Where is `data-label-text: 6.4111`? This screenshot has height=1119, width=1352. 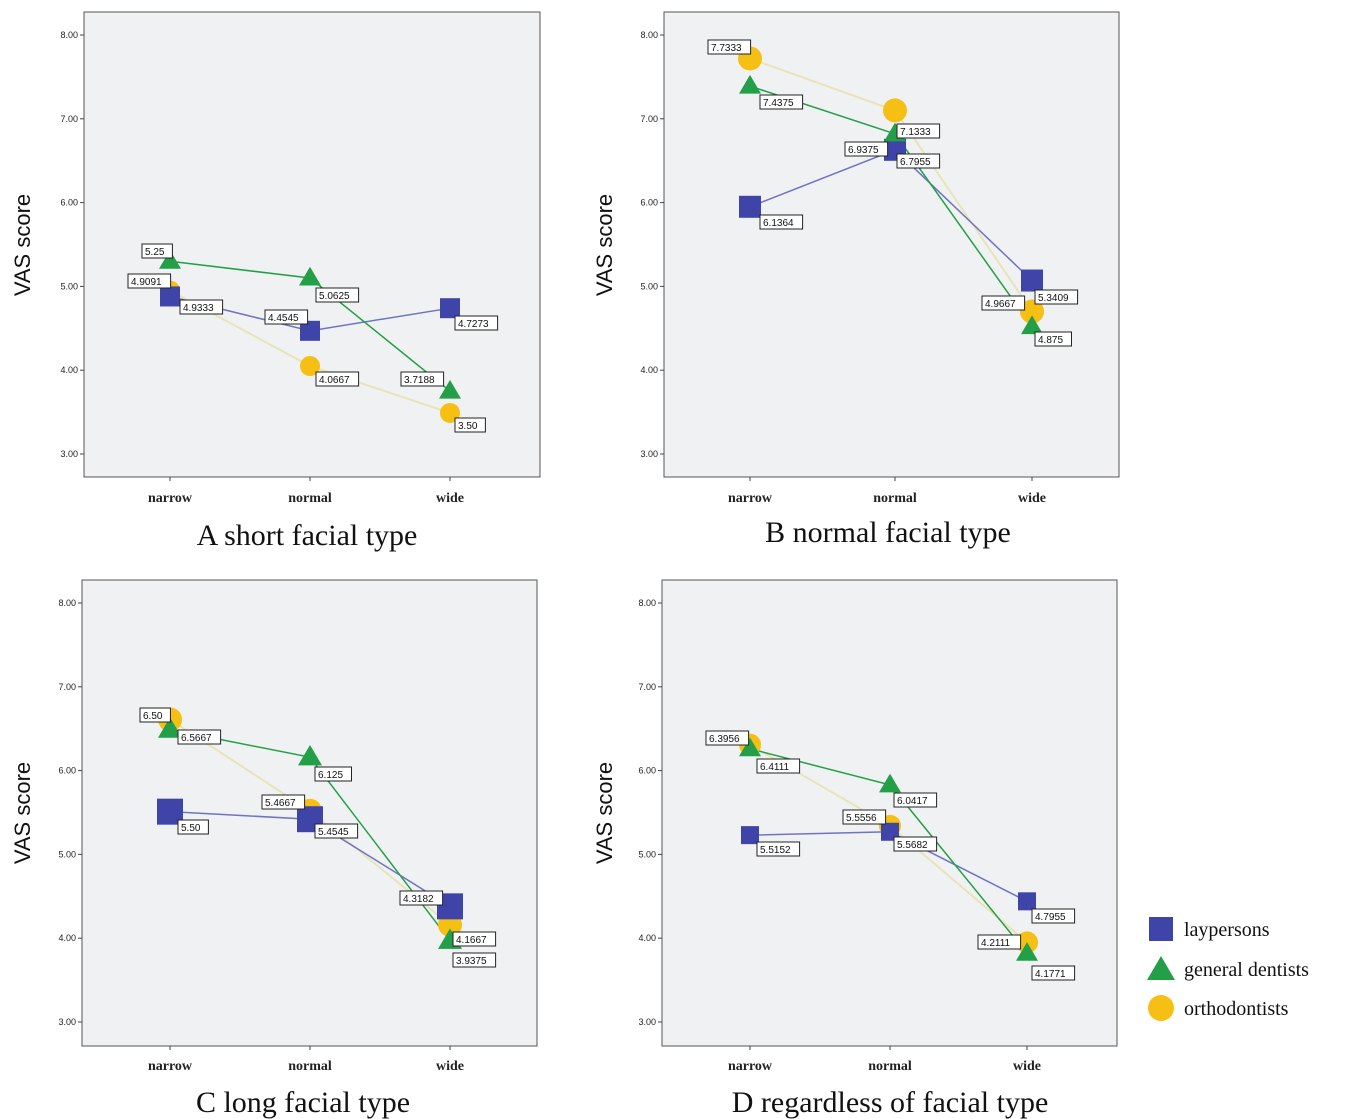 data-label-text: 6.4111 is located at coordinates (775, 767).